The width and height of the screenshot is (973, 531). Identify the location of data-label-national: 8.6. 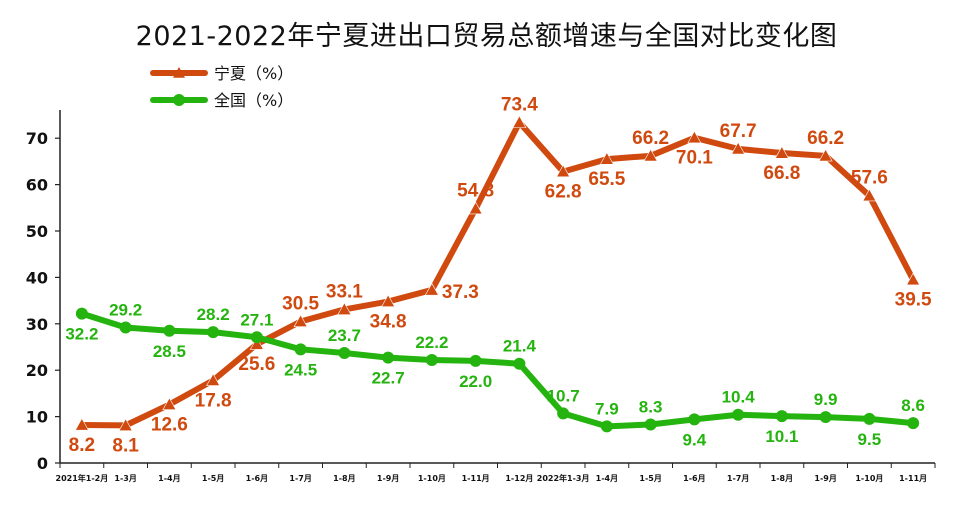
(913, 405).